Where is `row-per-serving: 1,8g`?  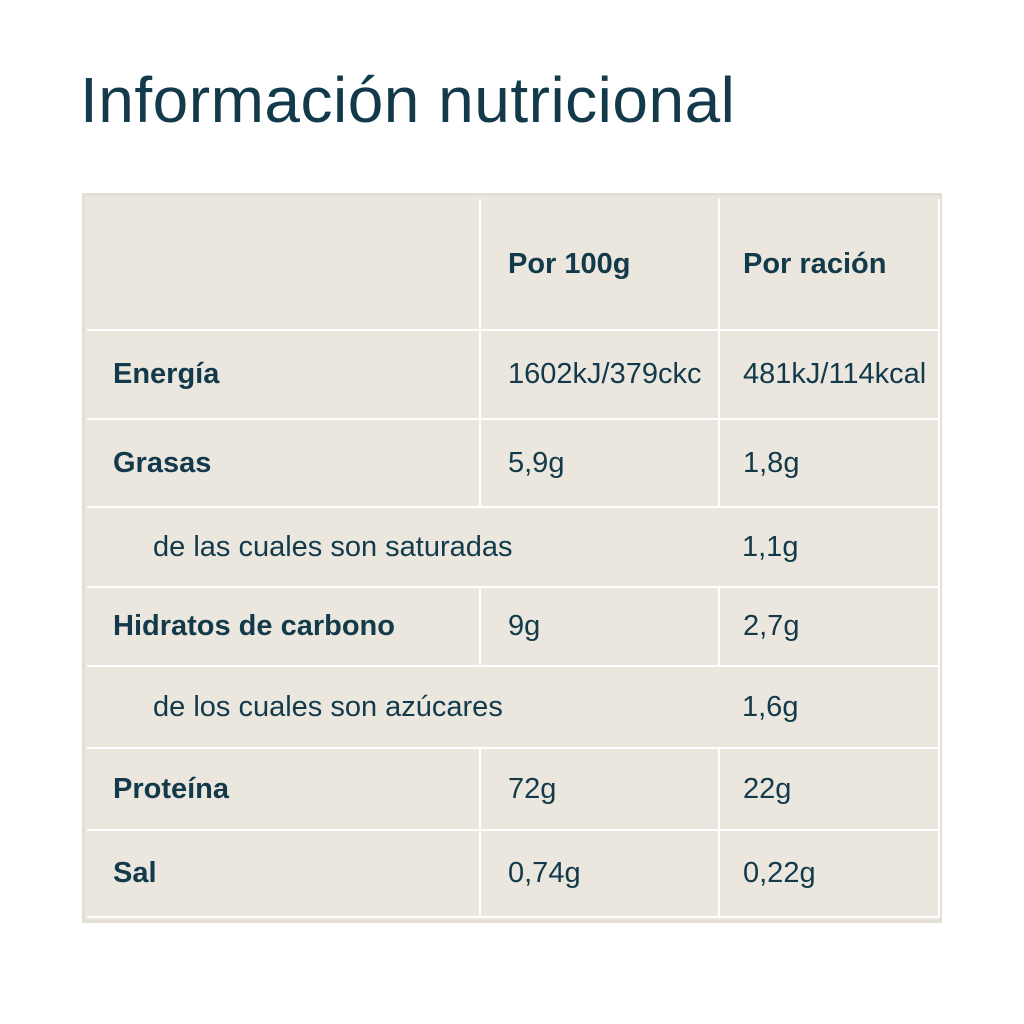 row-per-serving: 1,8g is located at coordinates (829, 463).